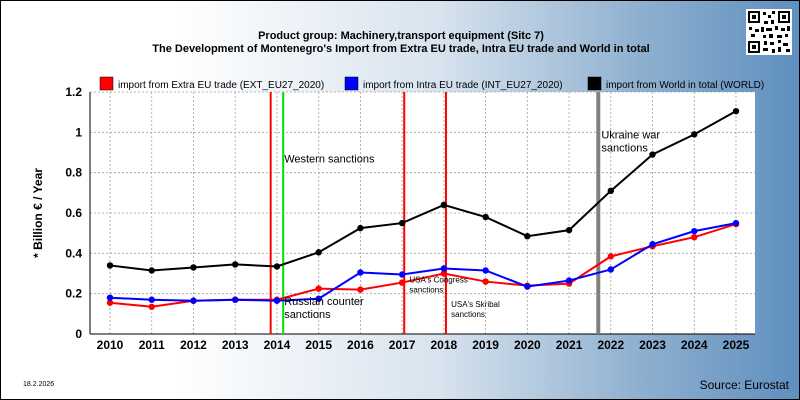 The image size is (800, 400). I want to click on annotation-russian: sanctions, so click(307, 315).